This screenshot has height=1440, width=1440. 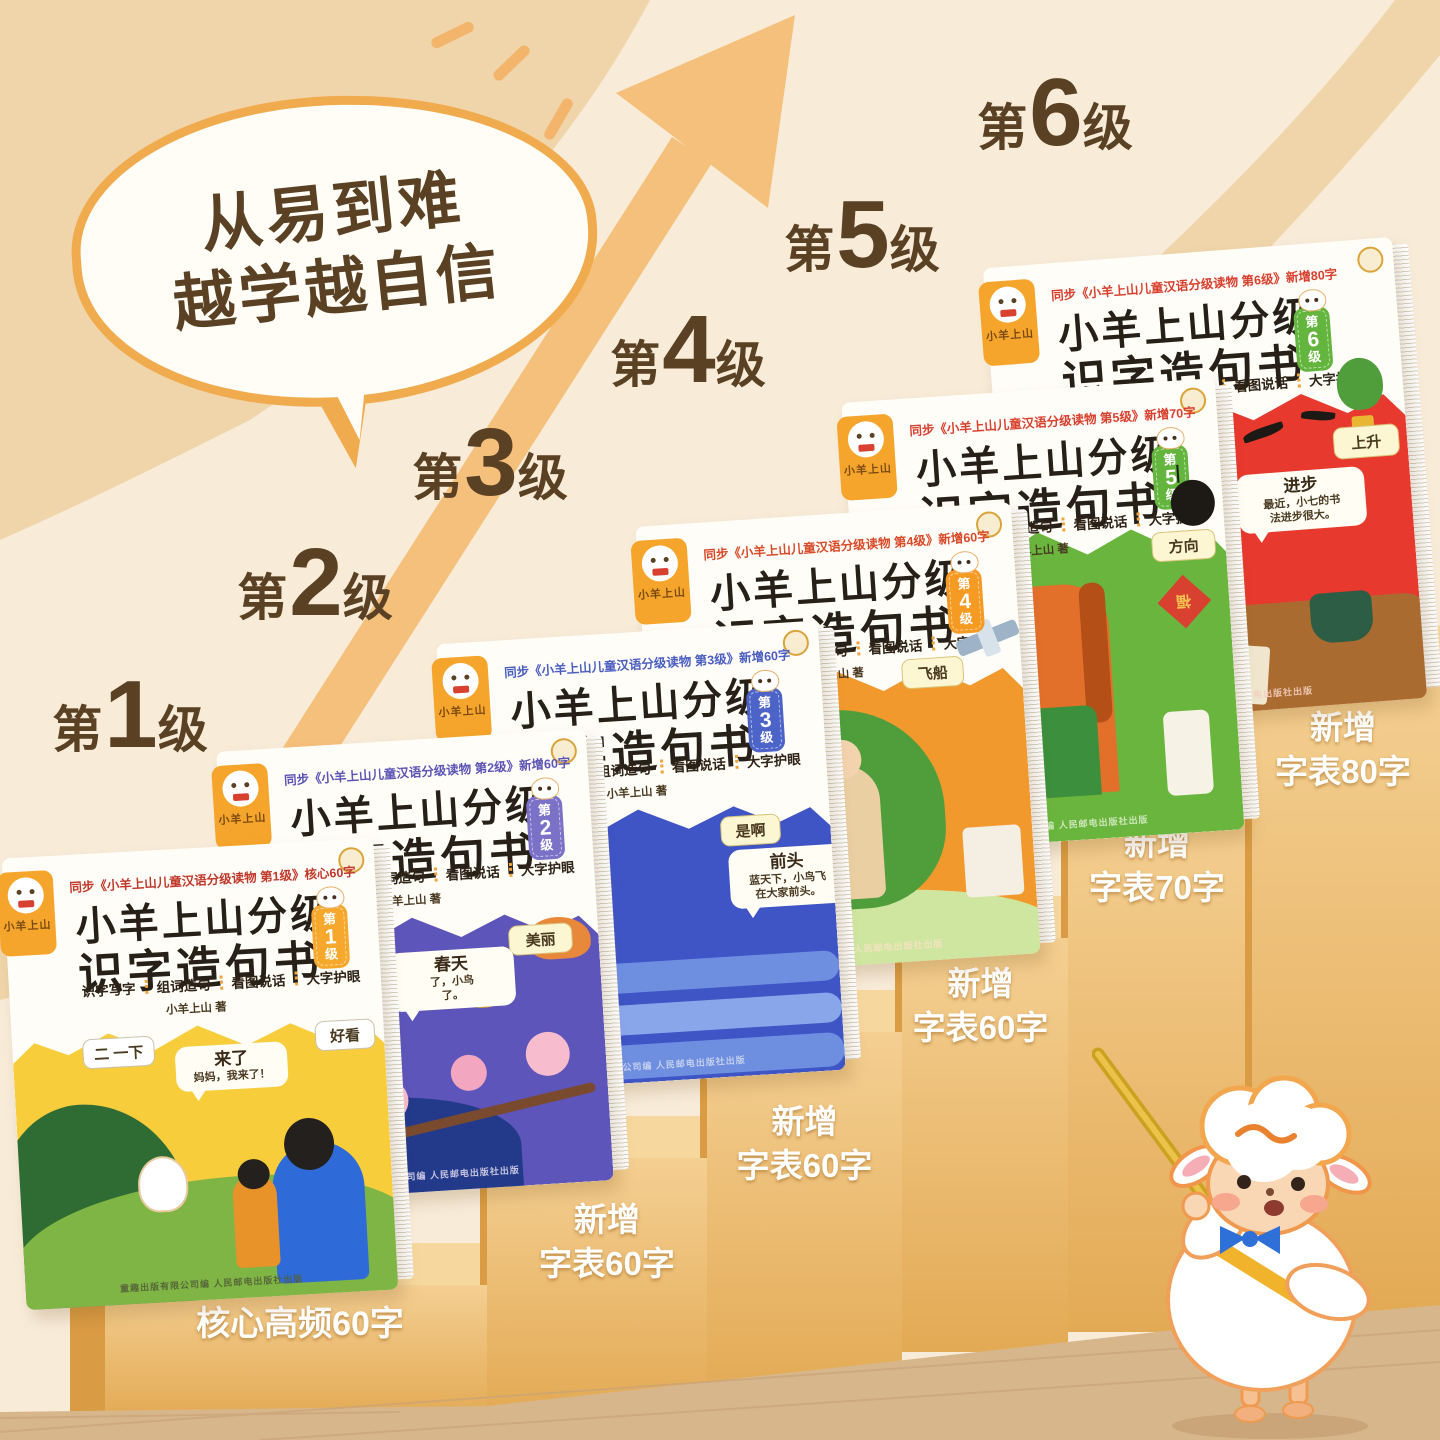 What do you see at coordinates (296, 1351) in the screenshot?
I see `step-1-face` at bounding box center [296, 1351].